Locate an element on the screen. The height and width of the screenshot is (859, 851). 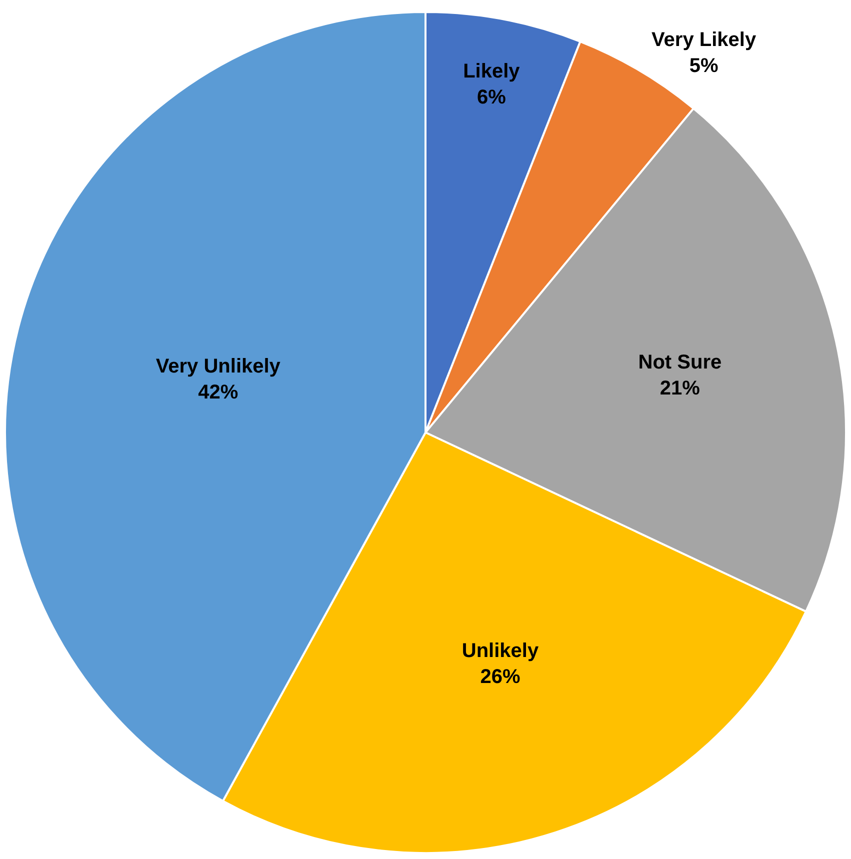
data-label: 42% is located at coordinates (218, 392).